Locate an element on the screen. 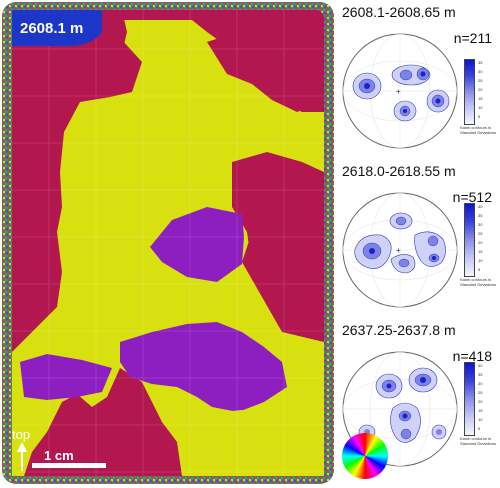  panel-2-tick: 10 is located at coordinates (480, 260).